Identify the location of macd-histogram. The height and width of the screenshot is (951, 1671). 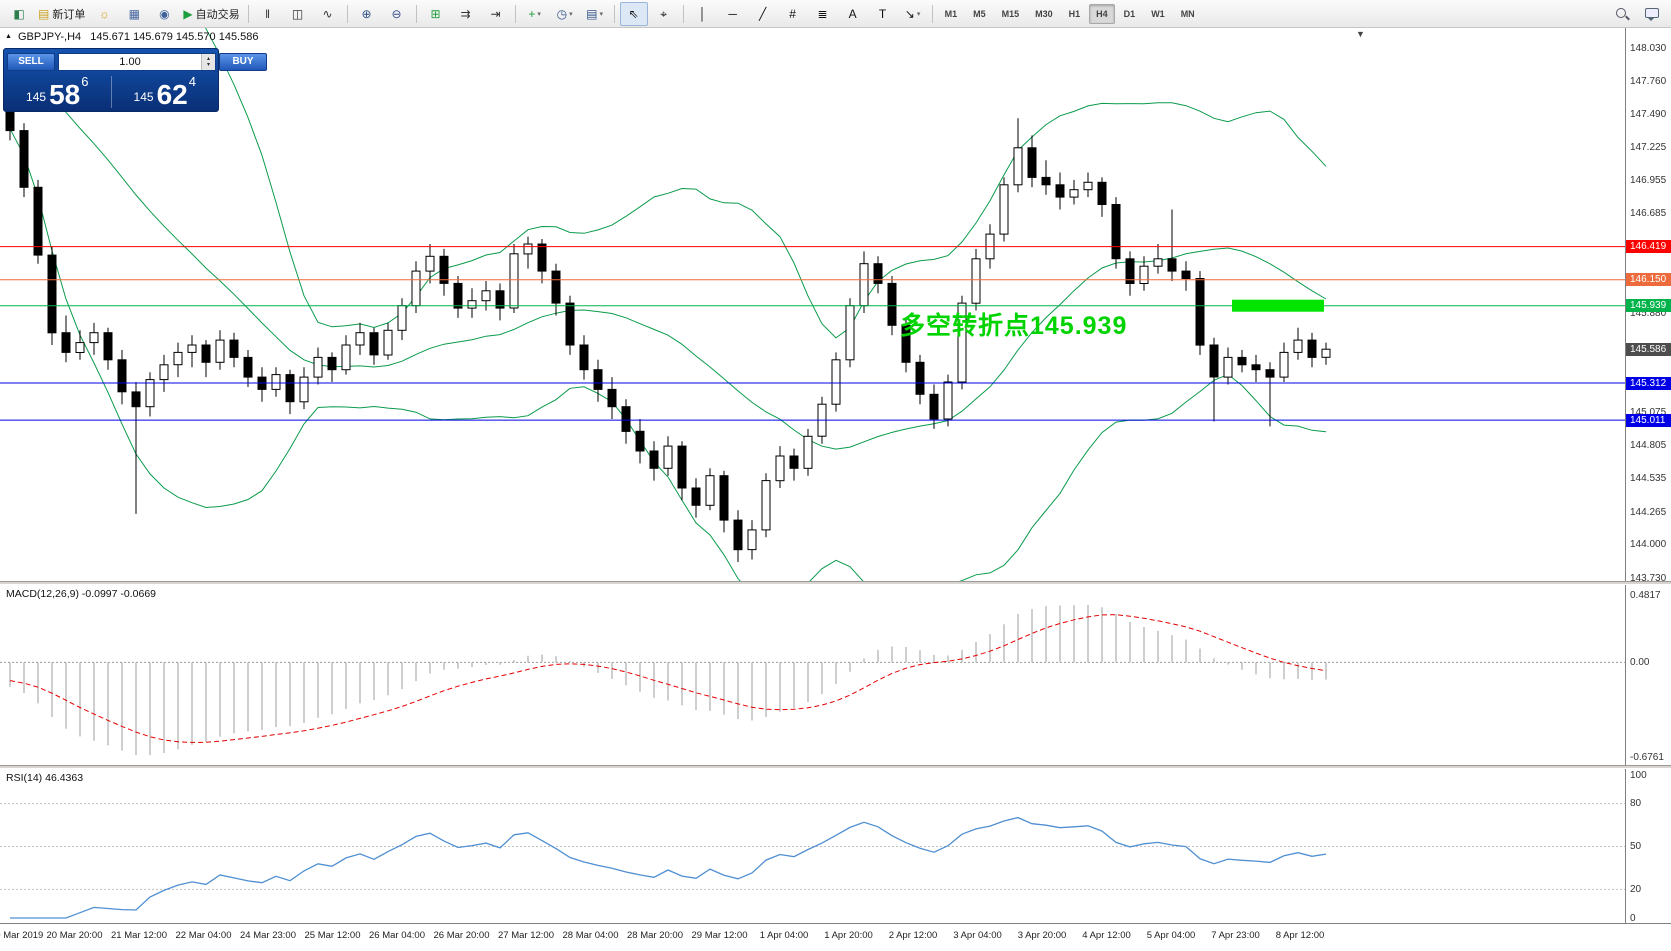
(668, 680).